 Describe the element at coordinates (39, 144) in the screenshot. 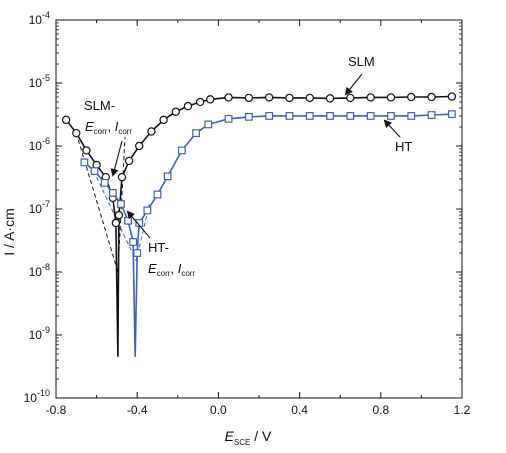

I see `y-tick-label: 10⁻⁶` at that location.